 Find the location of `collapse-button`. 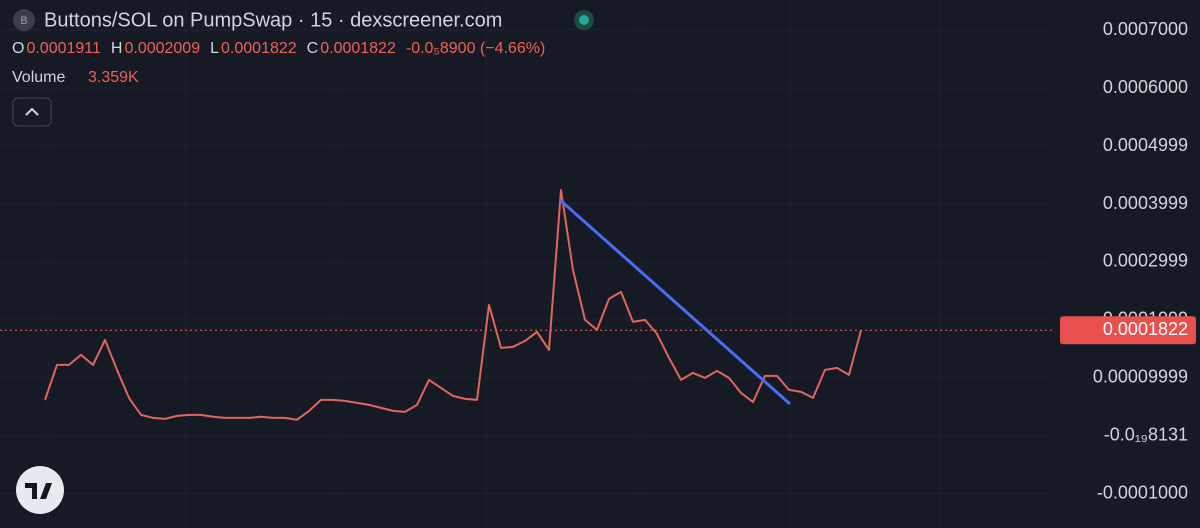

collapse-button is located at coordinates (32, 112).